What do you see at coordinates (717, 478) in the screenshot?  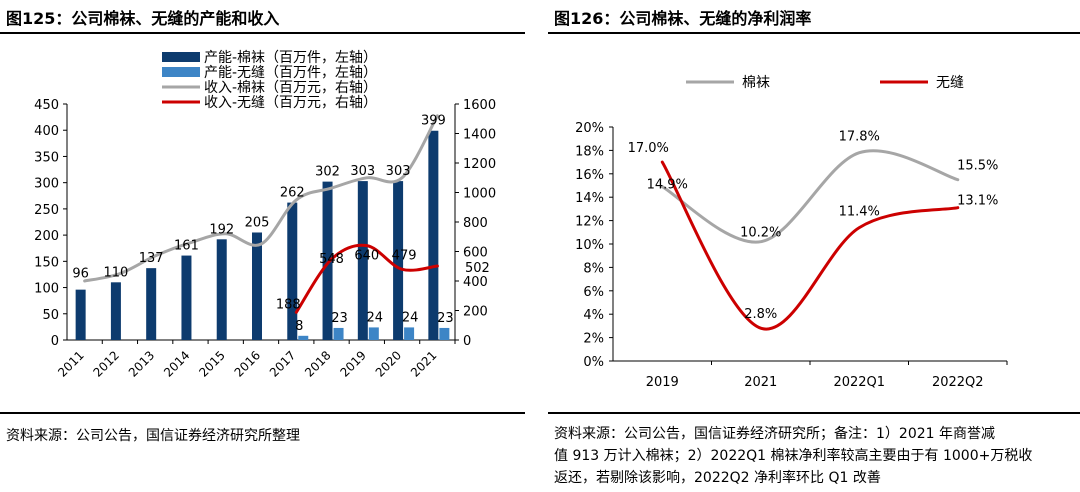 I see `source-note-line: 返还，若剔除该影响，2022Q2 净利率环比 Q1 改善` at bounding box center [717, 478].